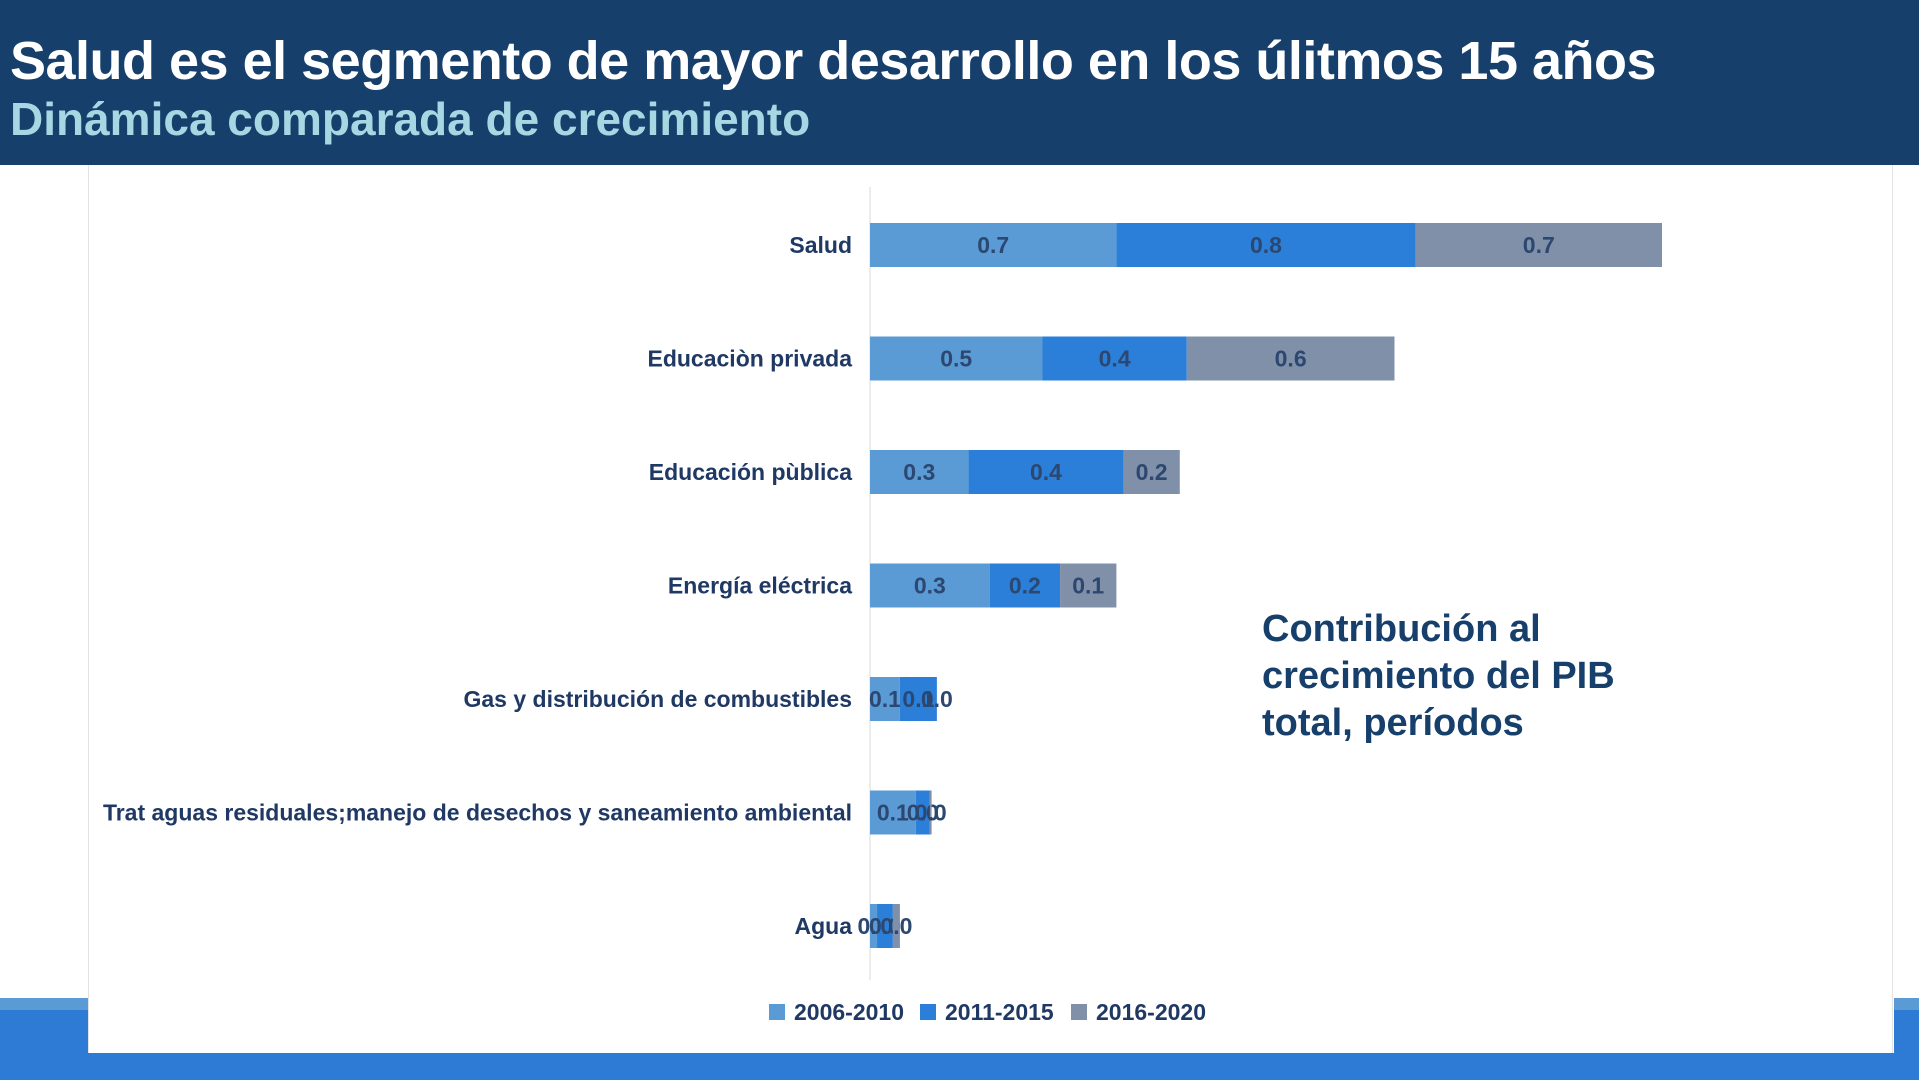 The image size is (1919, 1080). I want to click on page-subtitle: Dinámica comparada de crecimiento, so click(410, 119).